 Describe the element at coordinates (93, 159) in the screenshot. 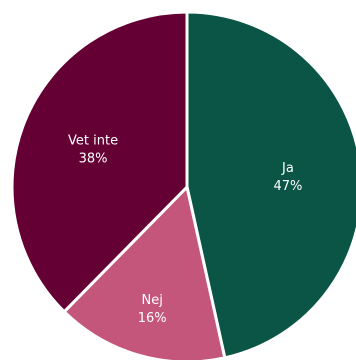

I see `slice-value-label: 38%` at that location.